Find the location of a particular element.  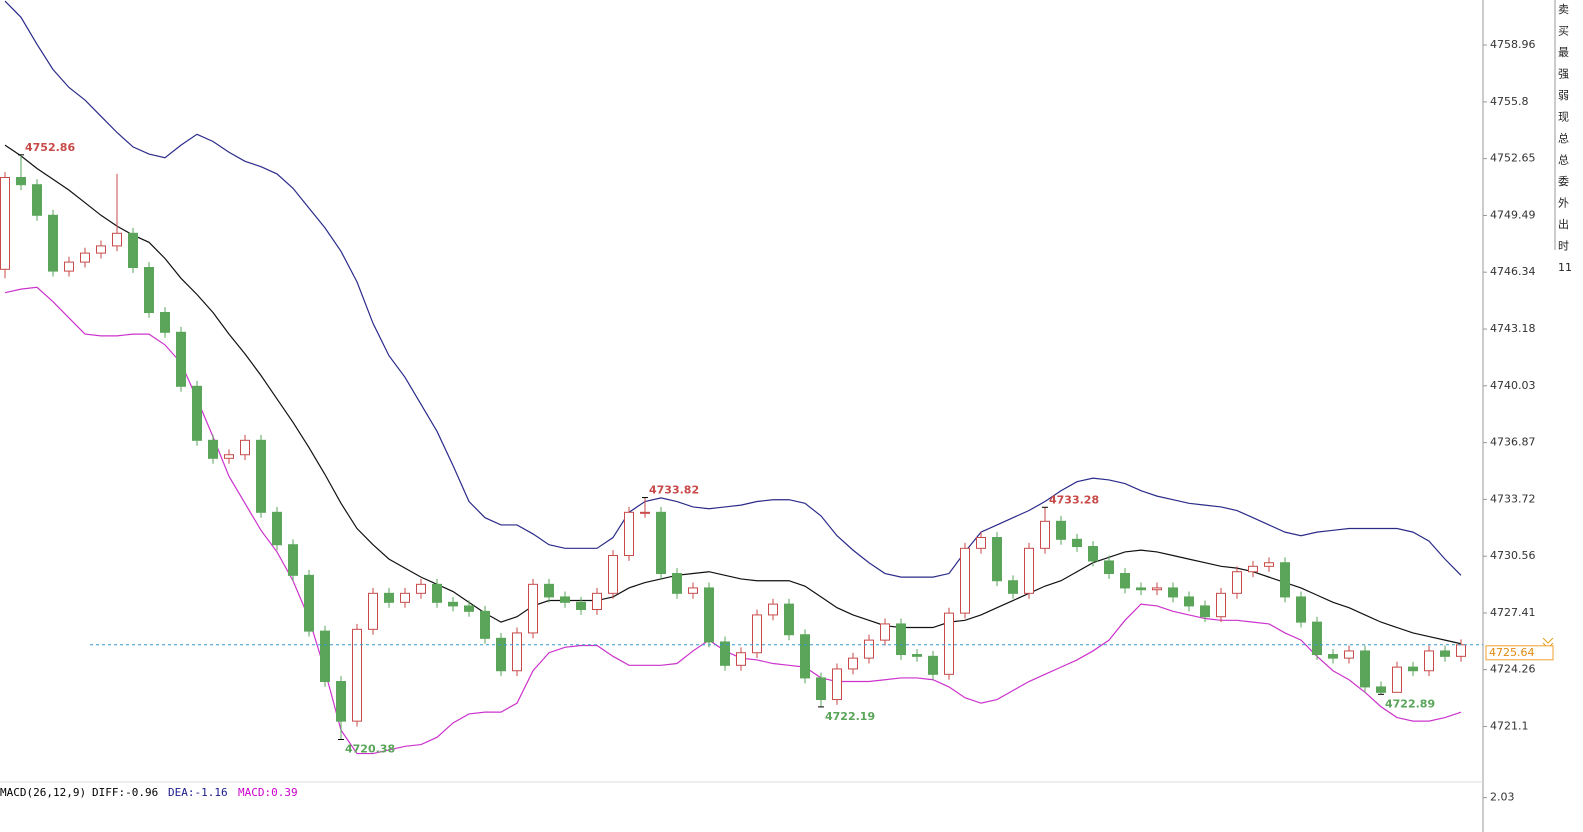

side-label: 委 is located at coordinates (1563, 181).